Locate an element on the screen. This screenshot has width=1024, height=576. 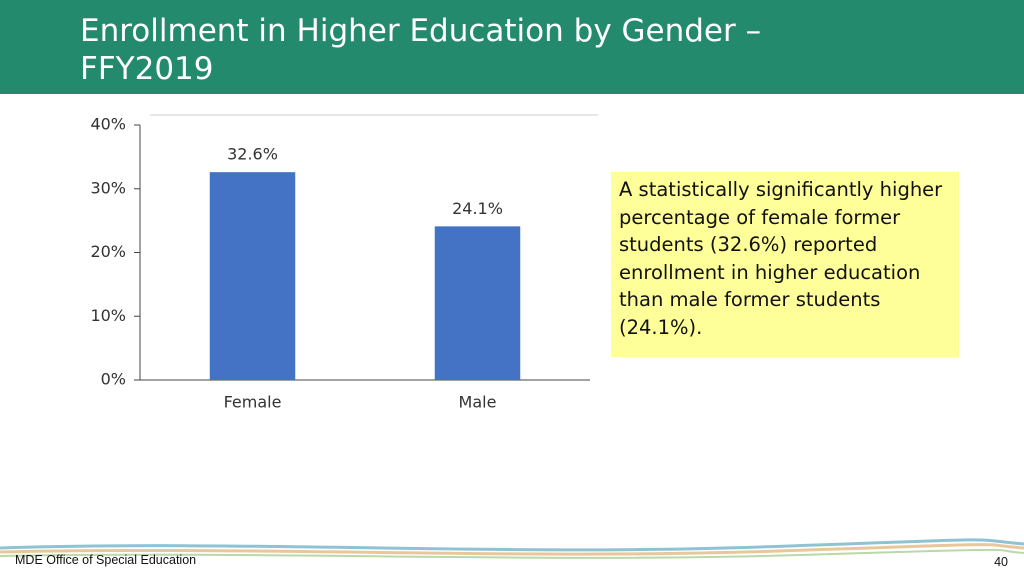
page-number: 40 is located at coordinates (1001, 562).